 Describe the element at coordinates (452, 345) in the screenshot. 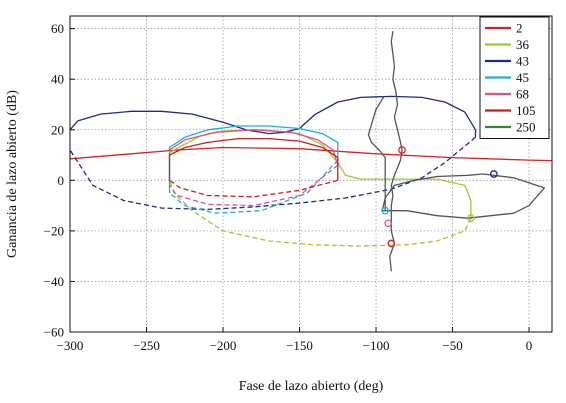

I see `x-tick-label: −50` at that location.